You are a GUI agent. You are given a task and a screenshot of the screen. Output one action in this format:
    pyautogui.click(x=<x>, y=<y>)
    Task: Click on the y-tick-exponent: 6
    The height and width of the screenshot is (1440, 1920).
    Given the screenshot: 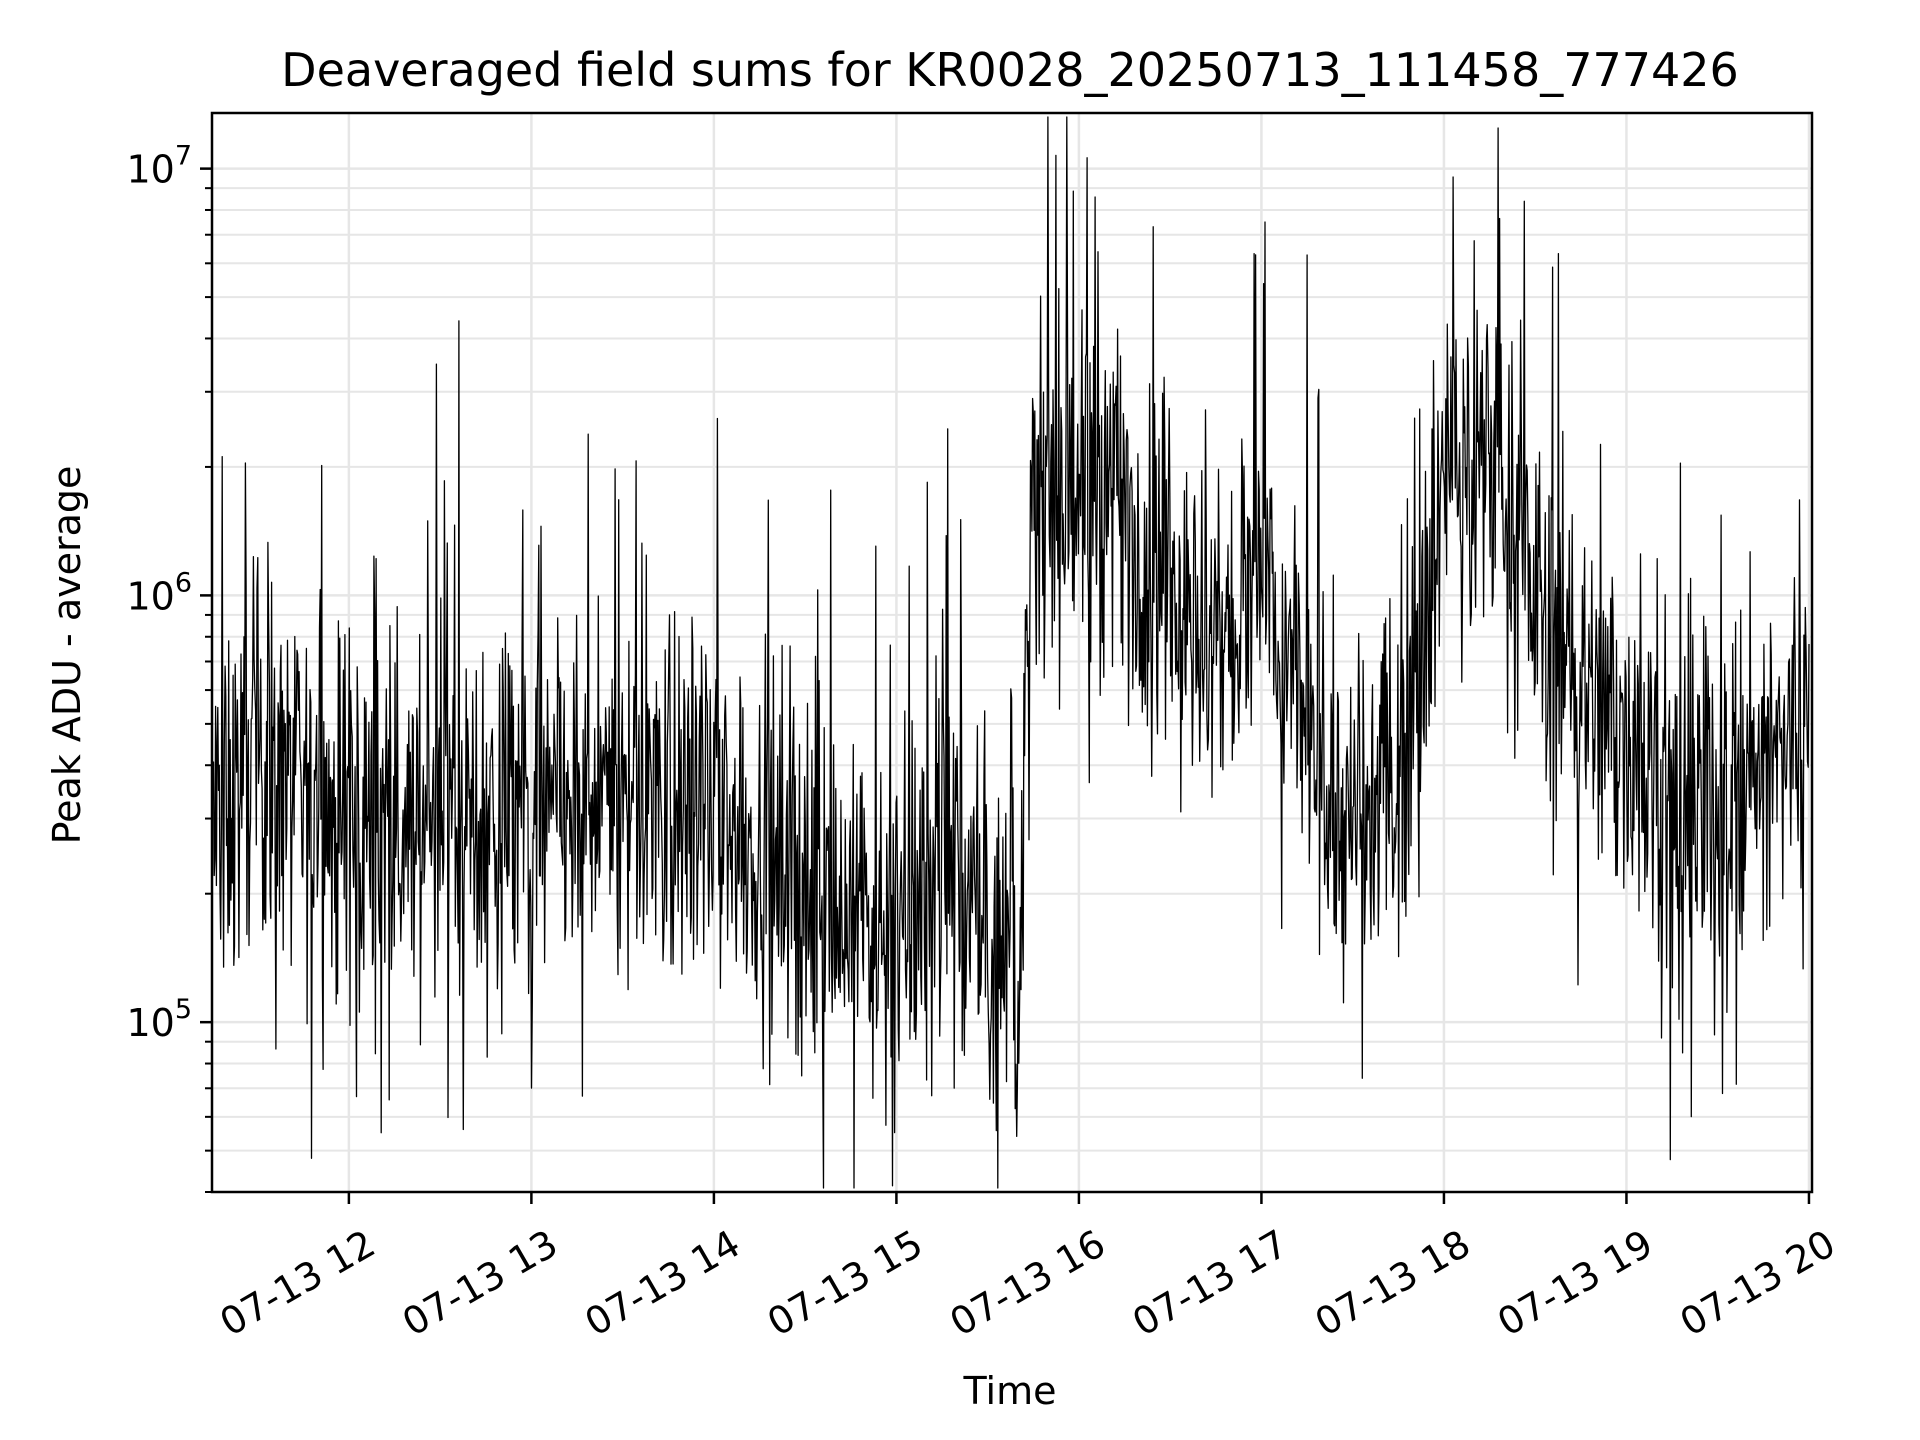 What is the action you would take?
    pyautogui.click(x=183, y=582)
    